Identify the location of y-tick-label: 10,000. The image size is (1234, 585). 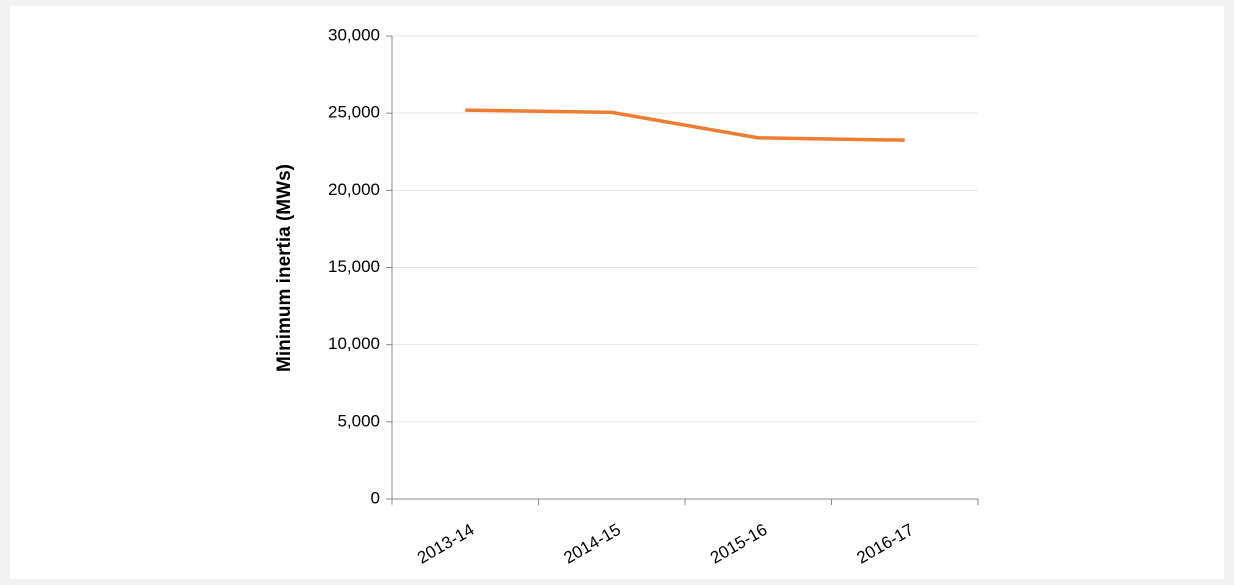
(354, 343).